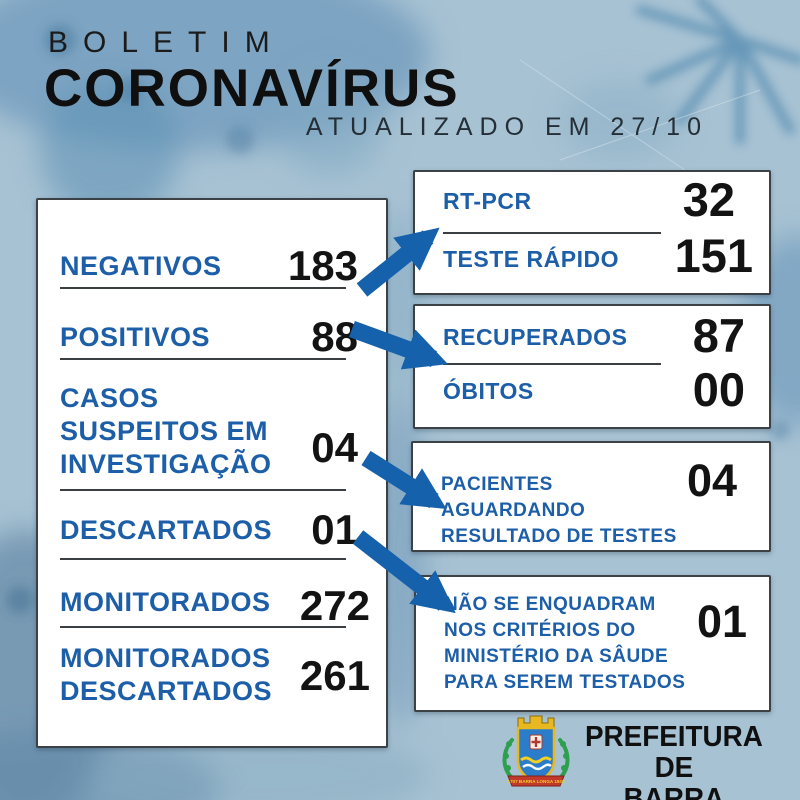  I want to click on stat-label-positivos: POSITIVOS, so click(135, 337).